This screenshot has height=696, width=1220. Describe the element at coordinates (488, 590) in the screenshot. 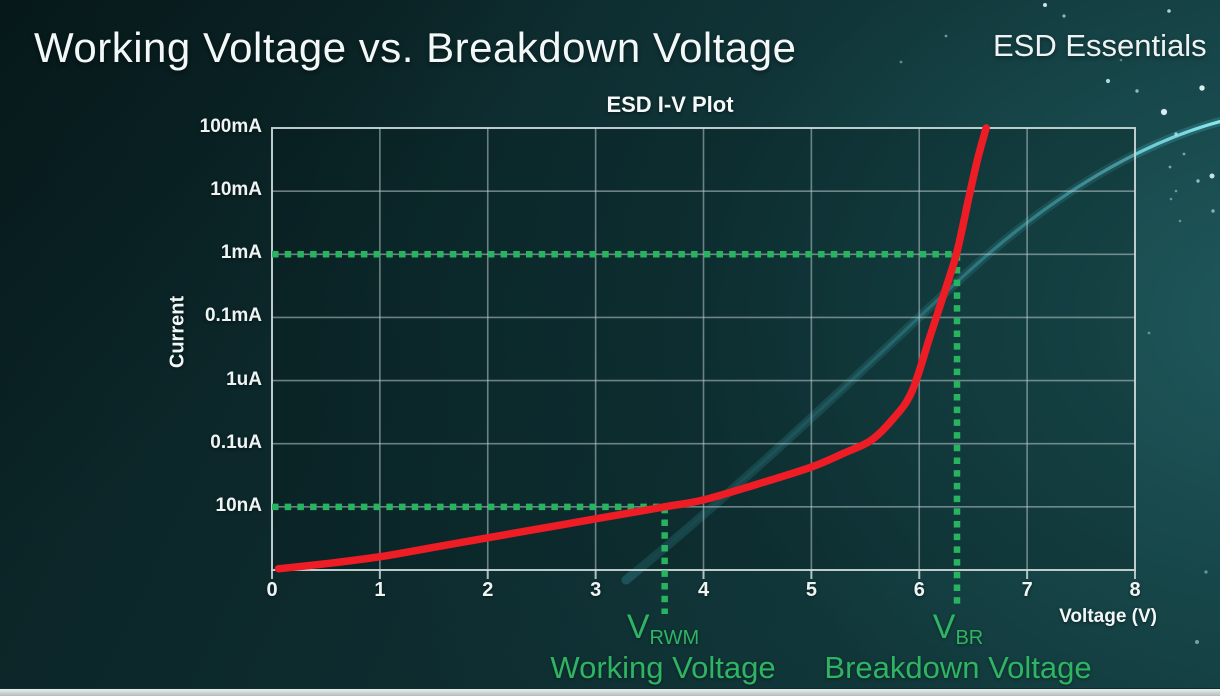

I see `x-tick-label: 2` at that location.